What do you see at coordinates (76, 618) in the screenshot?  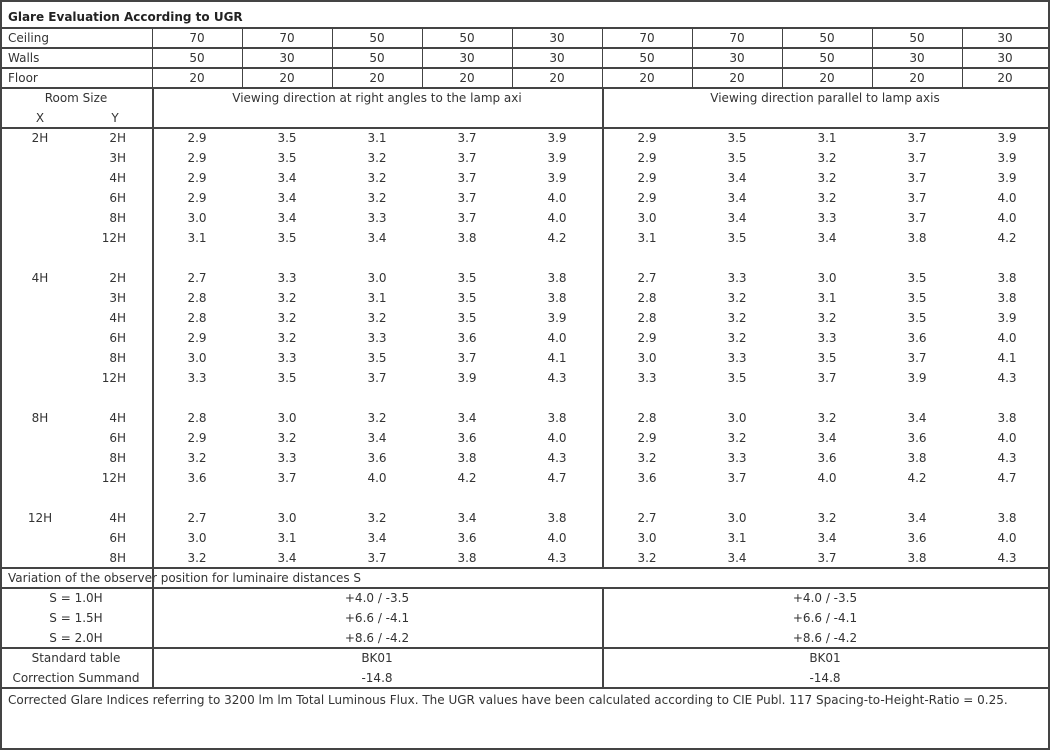 I see `spacing-label: S = 1.5H` at bounding box center [76, 618].